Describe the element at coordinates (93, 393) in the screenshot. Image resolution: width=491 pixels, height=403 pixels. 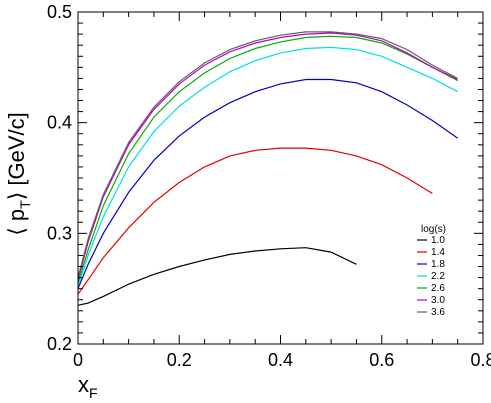
I see `x-axis-title-sub: F` at that location.